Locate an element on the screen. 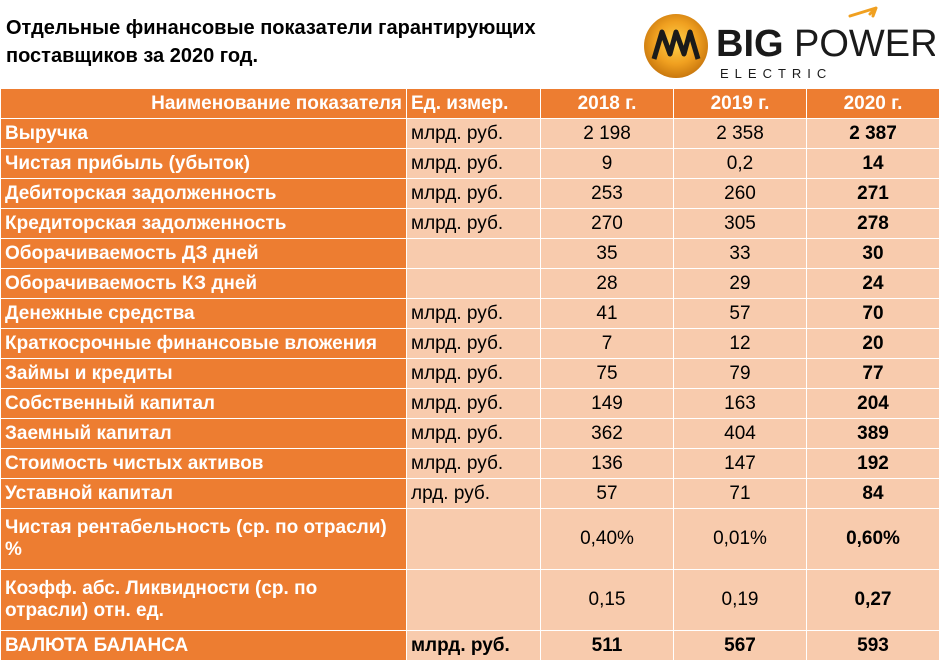 Image resolution: width=939 pixels, height=661 pixels. value-2018-cell: 7 is located at coordinates (607, 344).